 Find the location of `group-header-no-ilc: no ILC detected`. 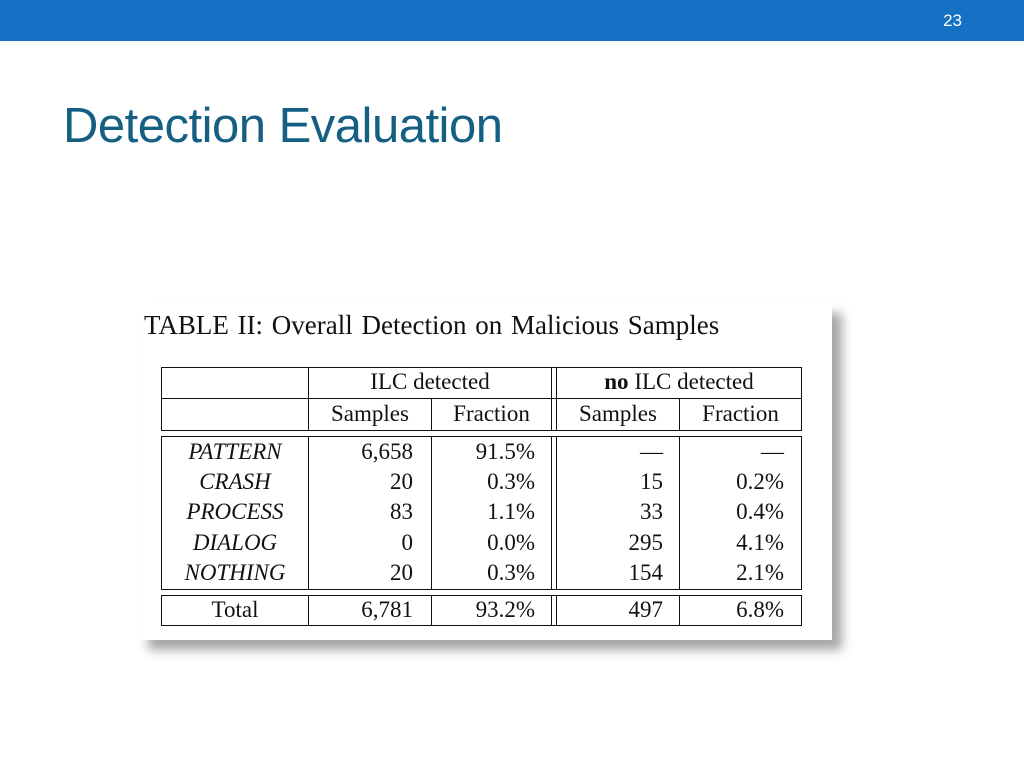

group-header-no-ilc: no ILC detected is located at coordinates (679, 382).